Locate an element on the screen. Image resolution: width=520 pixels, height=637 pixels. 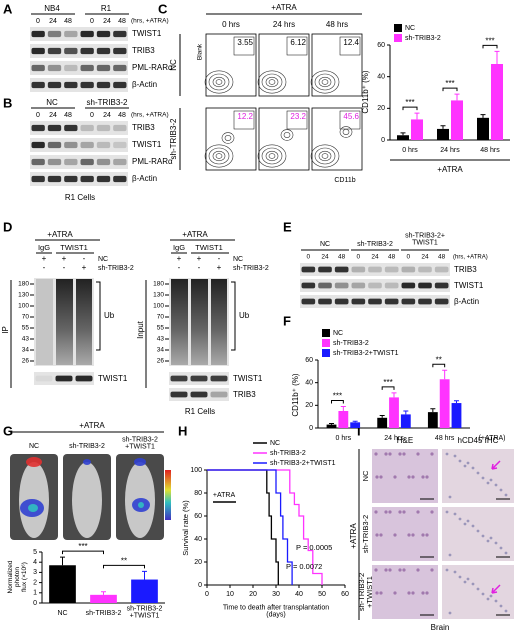
percentage: 23.2 is located at coordinates (298, 116).